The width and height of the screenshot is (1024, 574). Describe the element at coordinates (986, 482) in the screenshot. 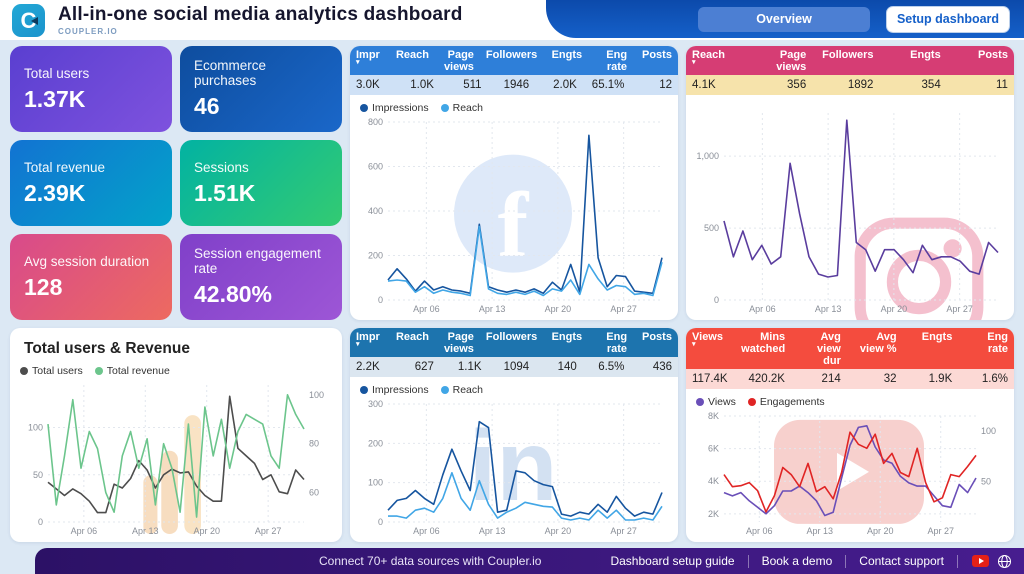

I see `svg-text: 50` at that location.